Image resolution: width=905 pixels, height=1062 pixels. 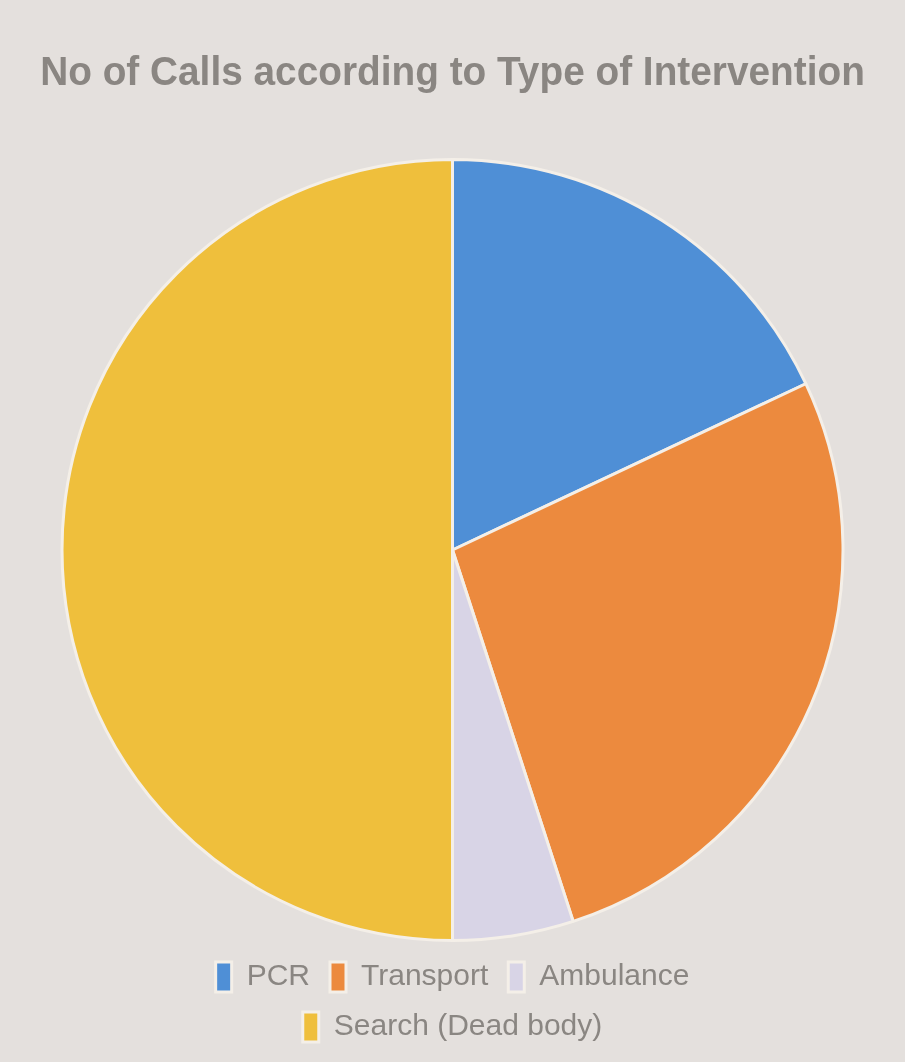 I want to click on legend-label: PCR, so click(x=278, y=975).